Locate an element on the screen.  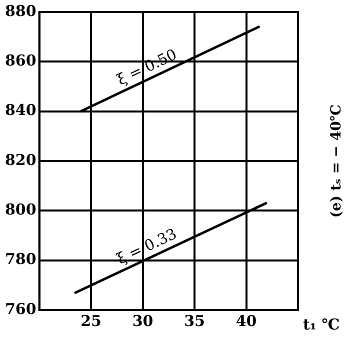
y-tick-label: 840 is located at coordinates (20, 110).